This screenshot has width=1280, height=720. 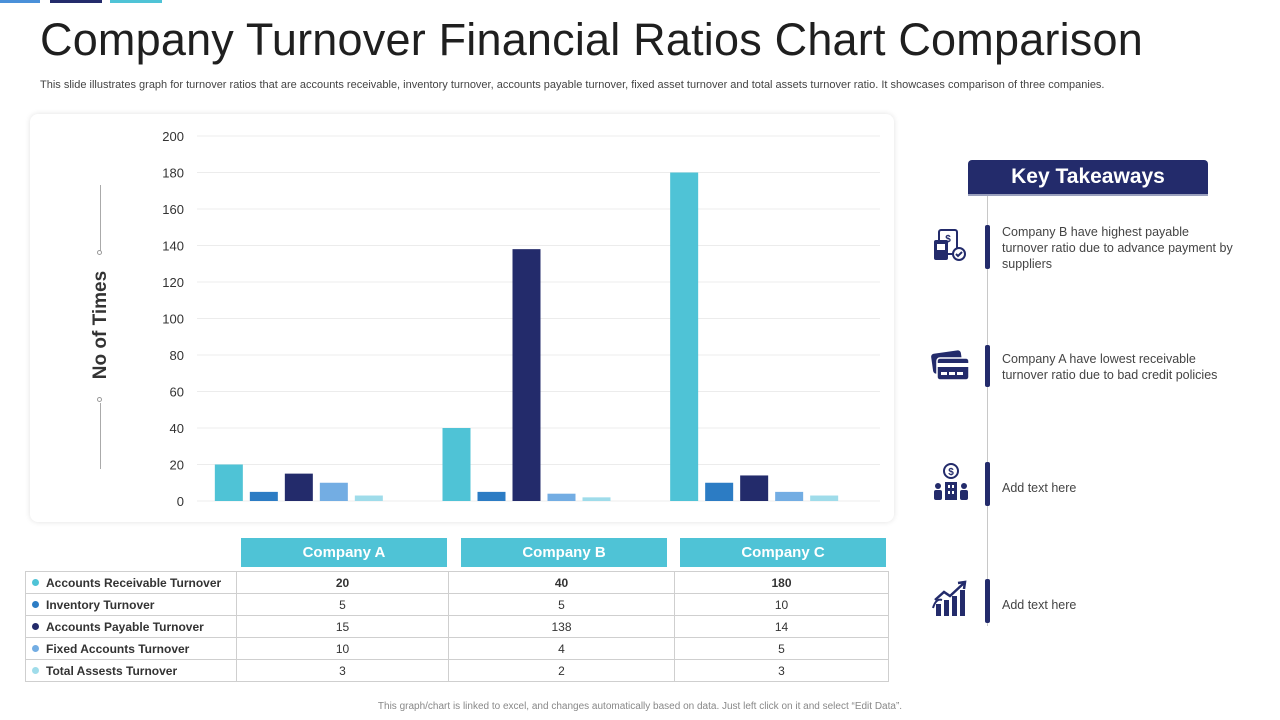 What do you see at coordinates (987, 411) in the screenshot?
I see `takeaways-divider` at bounding box center [987, 411].